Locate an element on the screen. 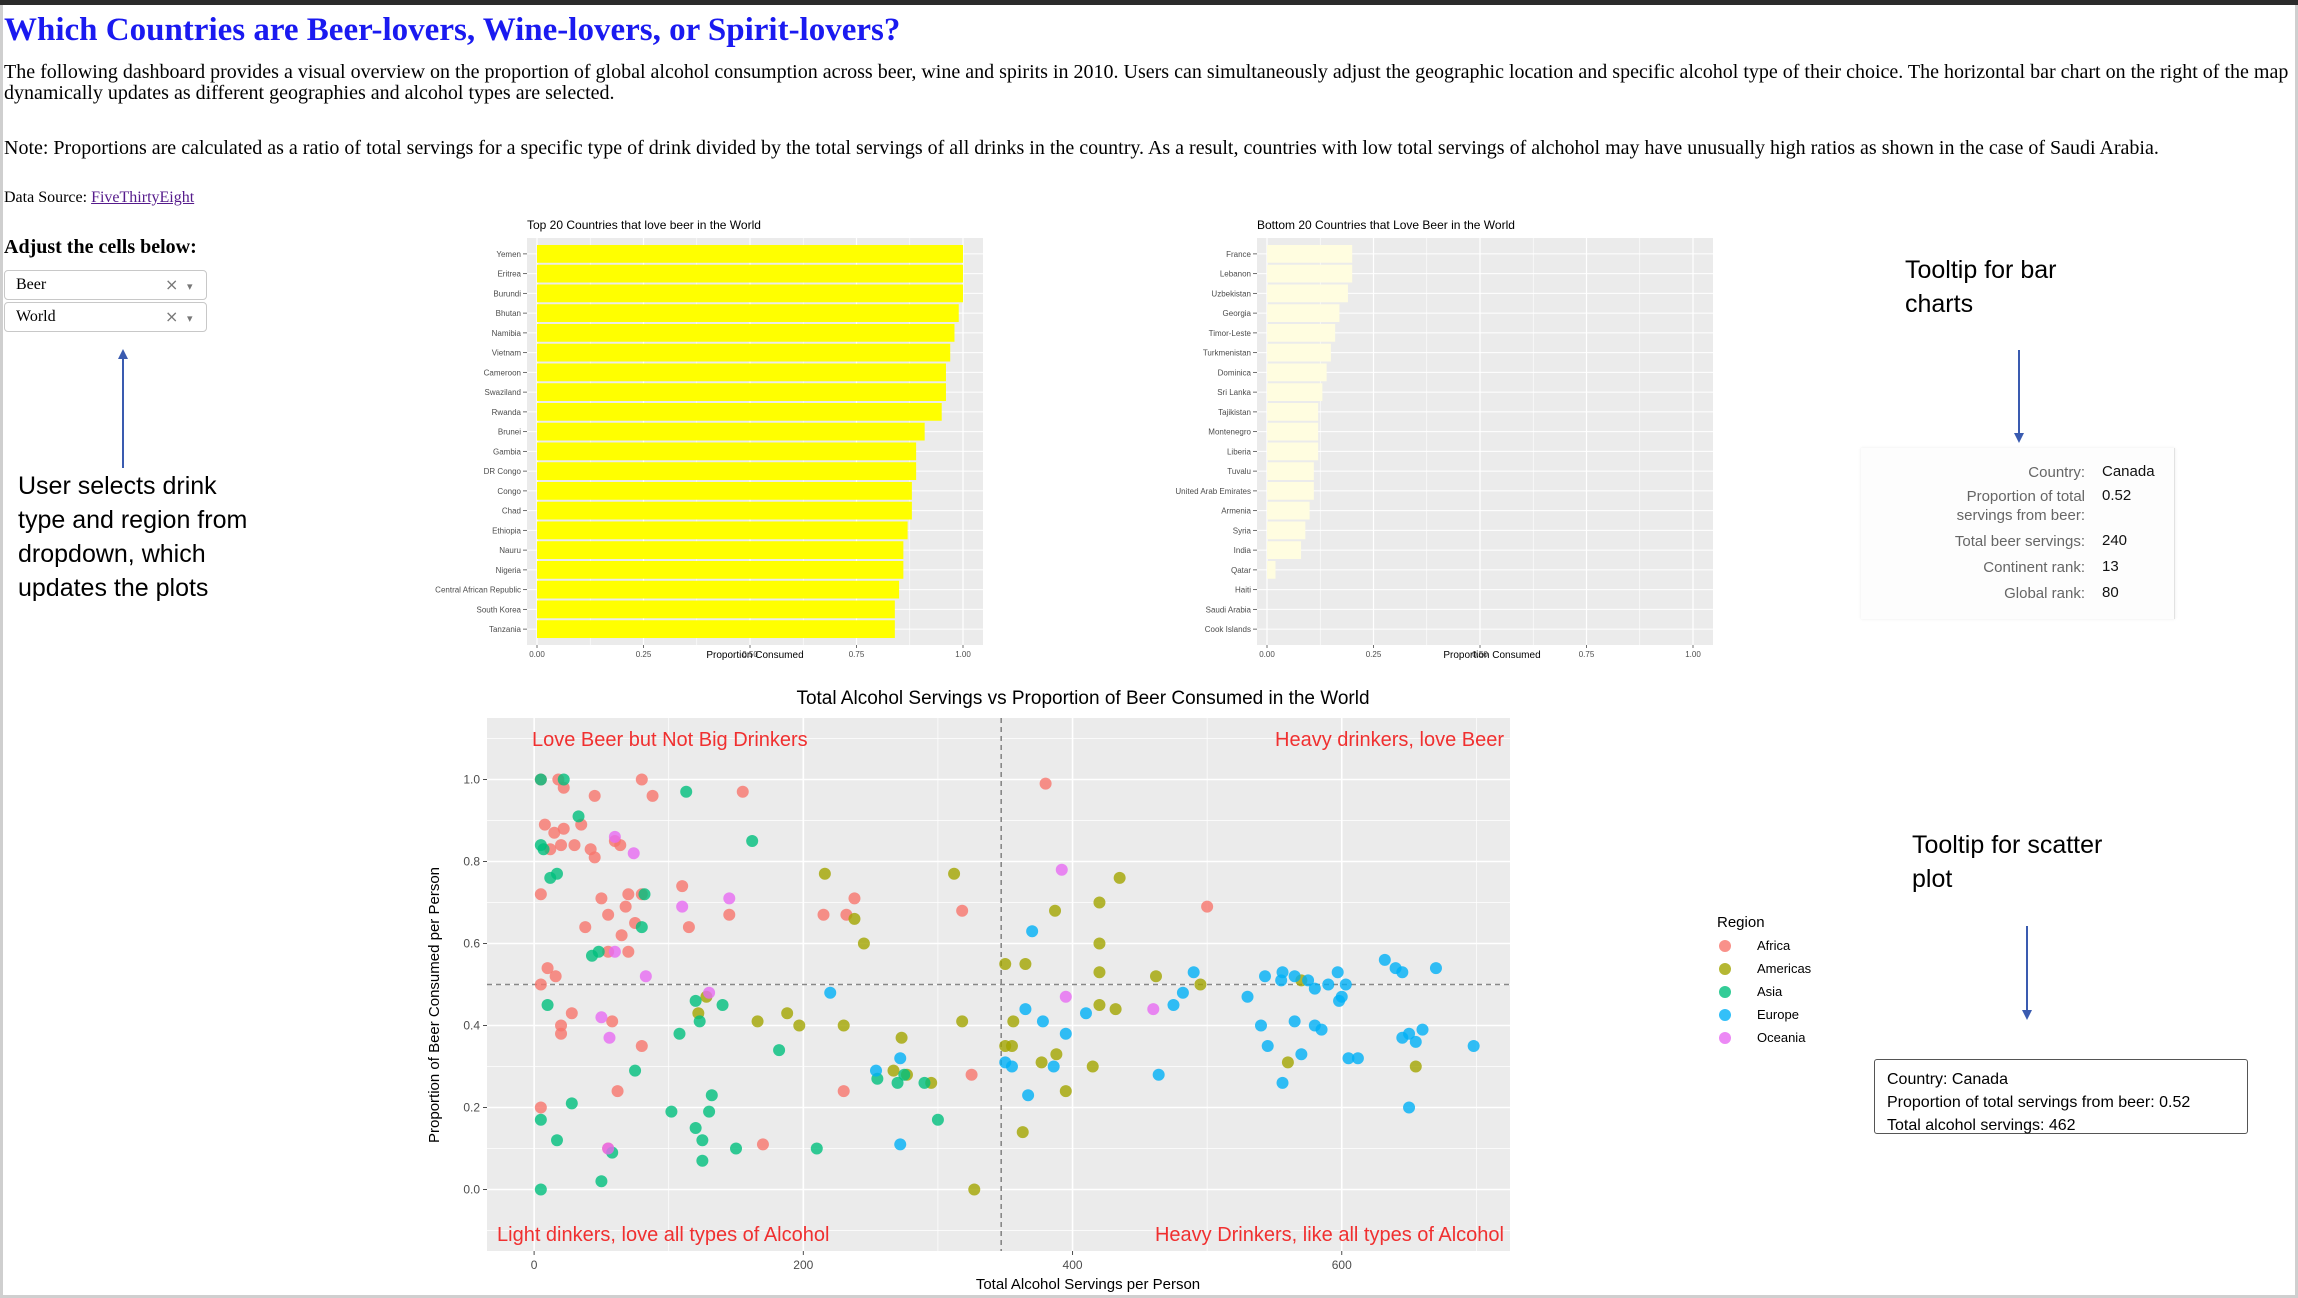 This screenshot has height=1298, width=2298. x-tick-label: 1.00 is located at coordinates (963, 654).